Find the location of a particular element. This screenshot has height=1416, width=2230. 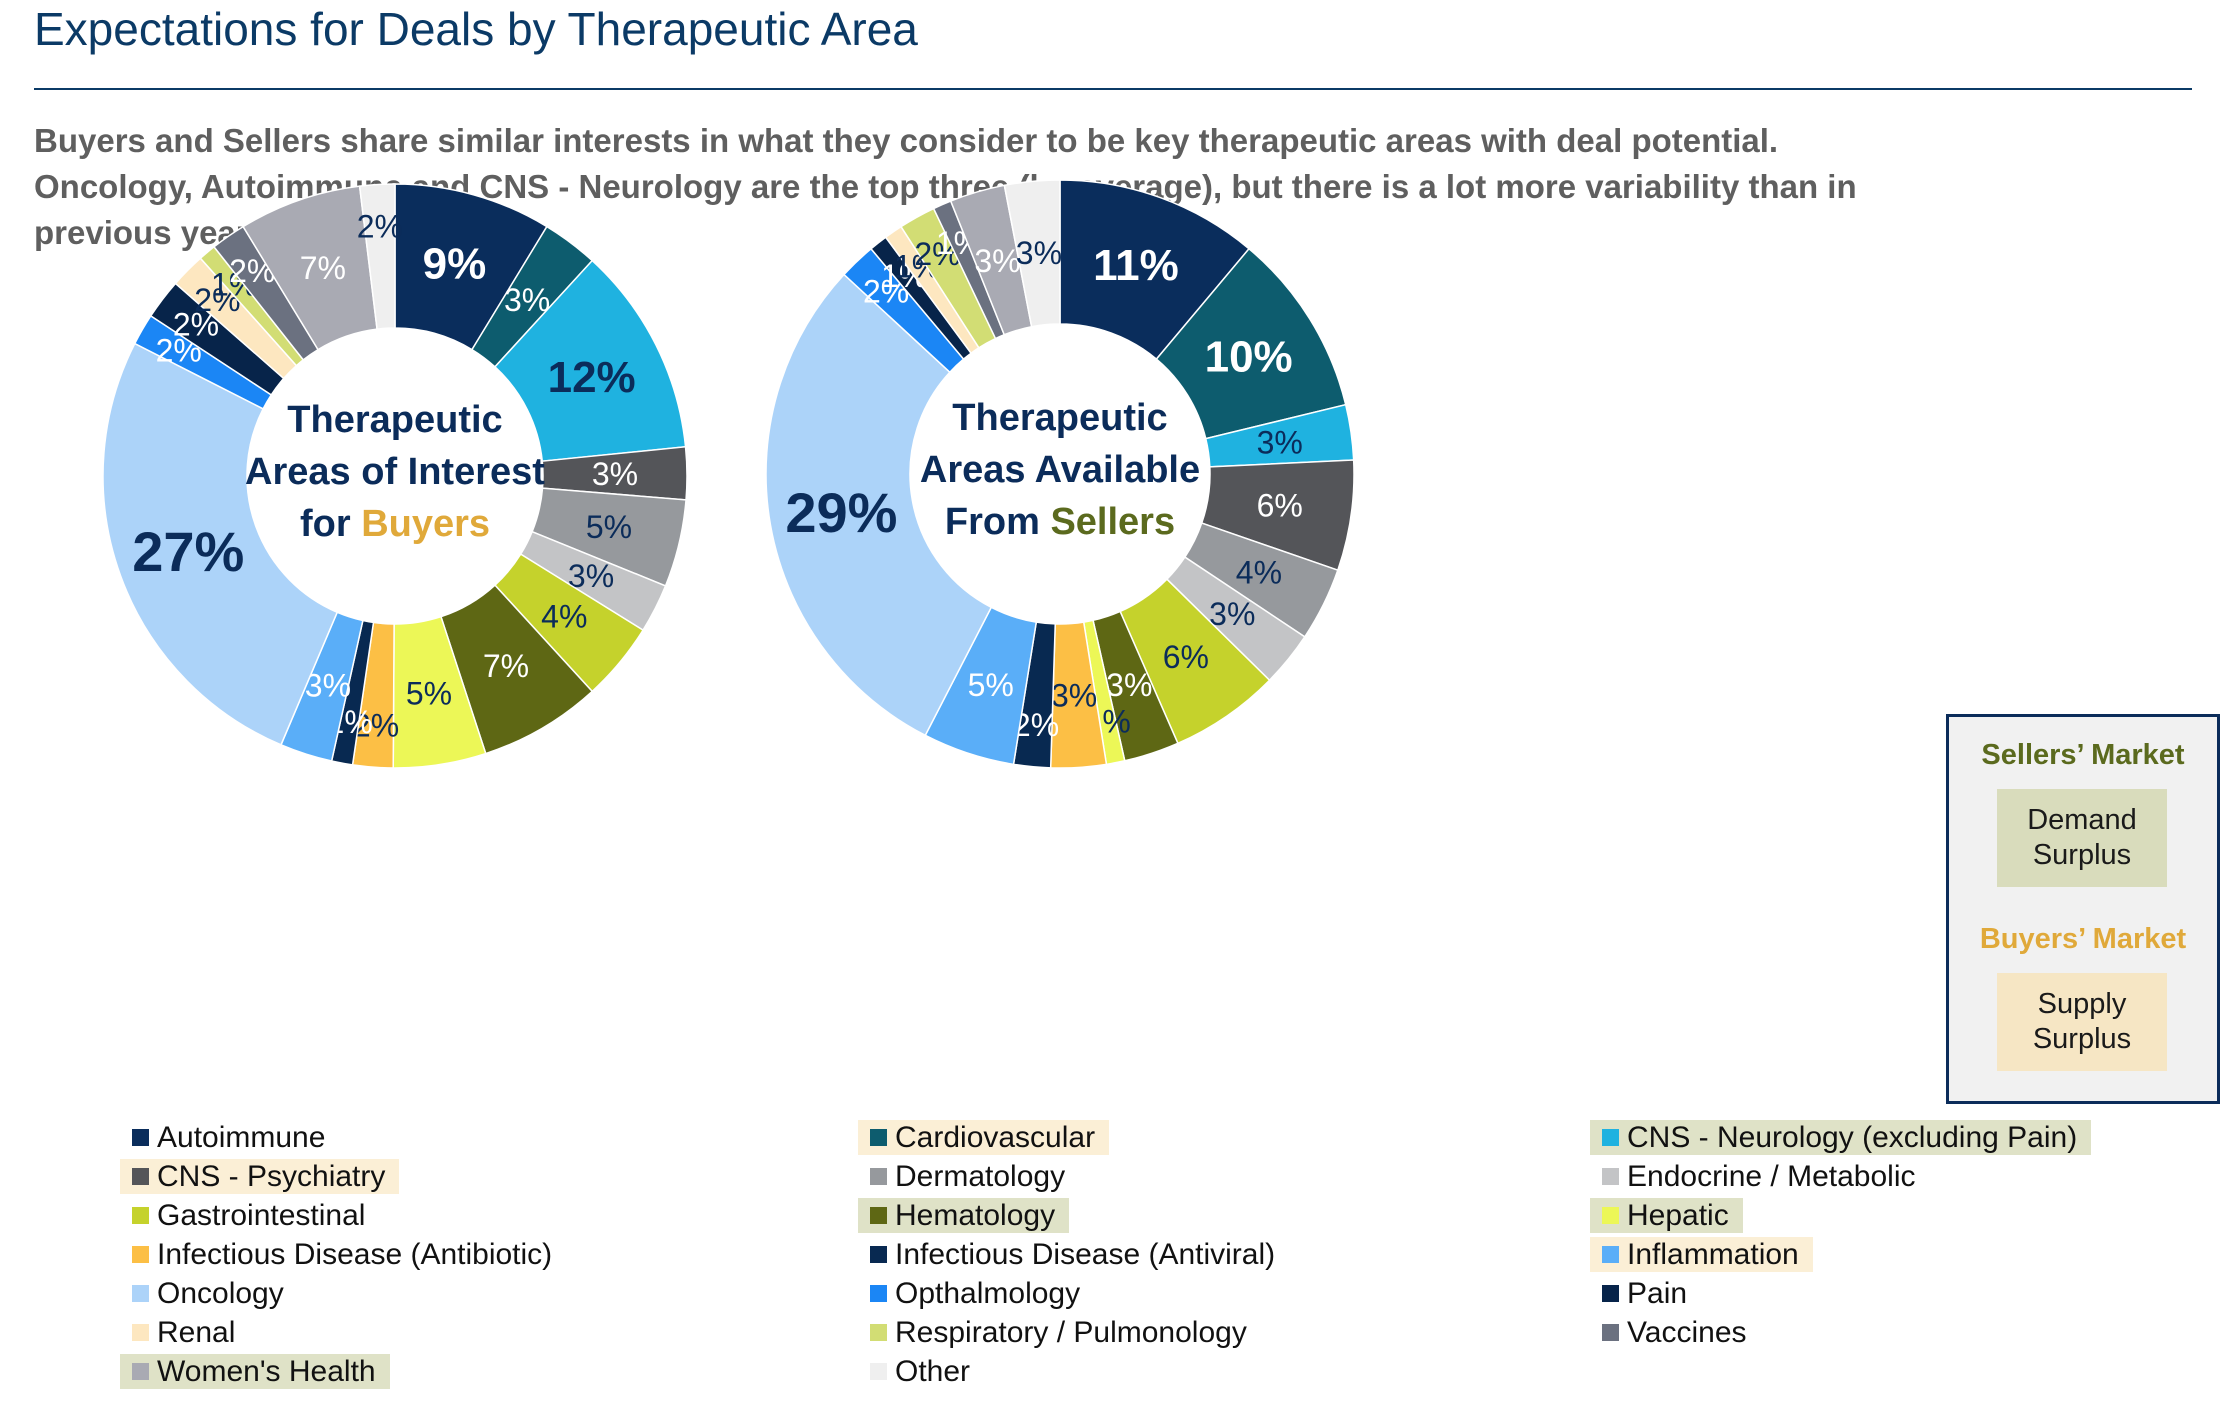

legend-label: Cardiovascular is located at coordinates (995, 1137).